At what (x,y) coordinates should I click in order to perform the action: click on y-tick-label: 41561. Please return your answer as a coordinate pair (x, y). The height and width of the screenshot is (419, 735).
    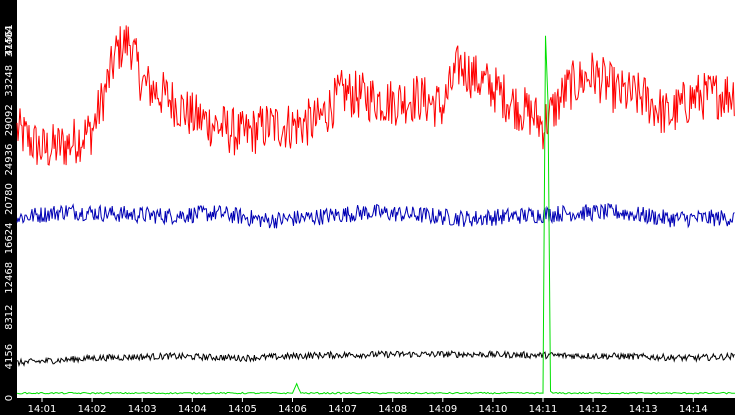
    Looking at the image, I should click on (9, 40).